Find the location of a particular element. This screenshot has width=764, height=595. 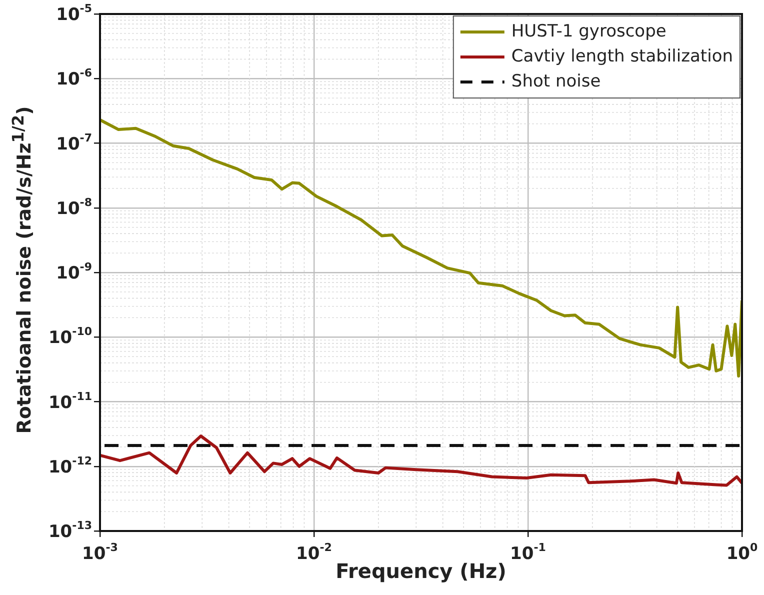

legend-label: Cavtiy length stabilization is located at coordinates (622, 56).